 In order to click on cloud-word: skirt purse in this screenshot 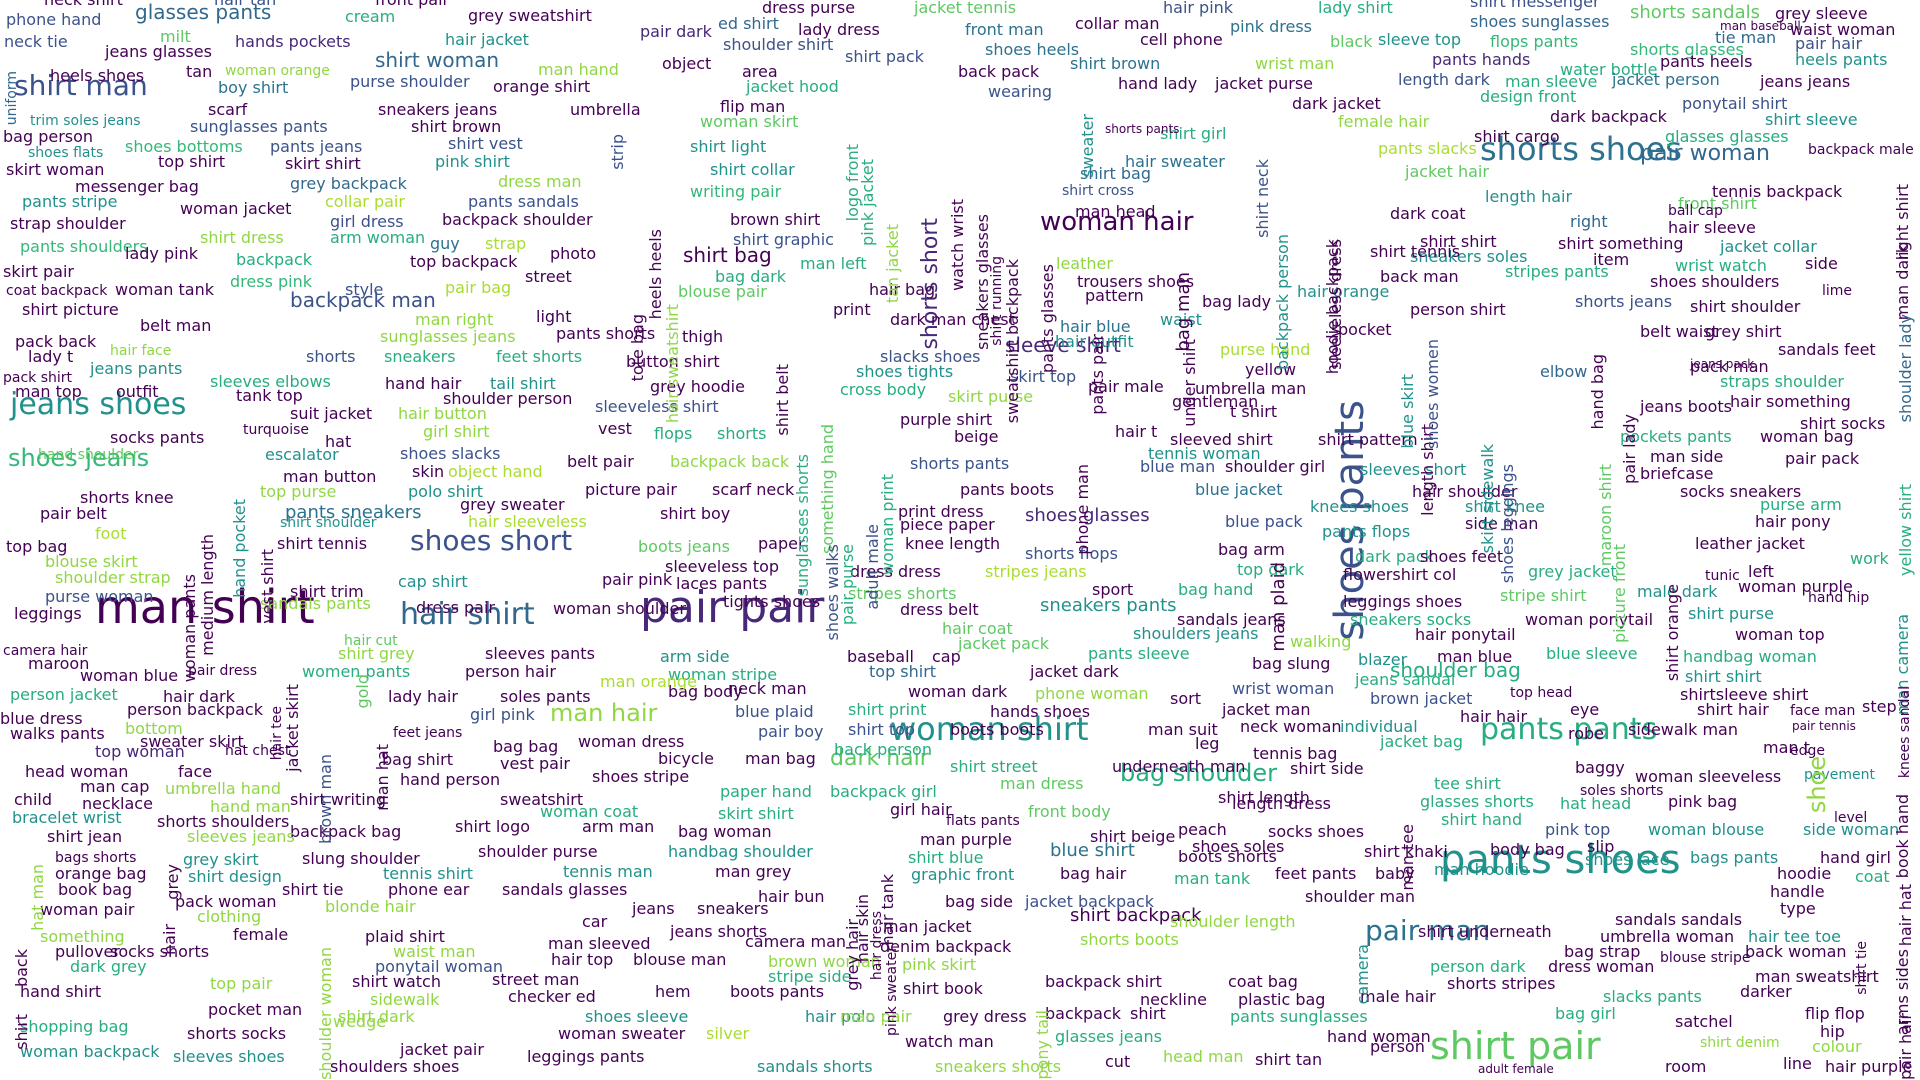, I will do `click(991, 396)`.